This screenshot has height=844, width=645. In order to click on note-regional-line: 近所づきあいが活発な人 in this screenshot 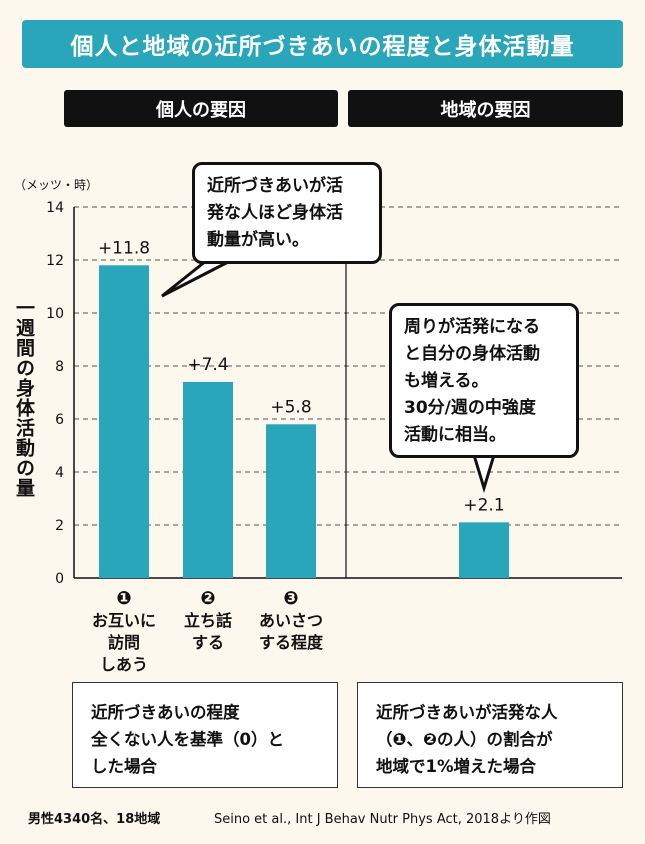, I will do `click(467, 712)`.